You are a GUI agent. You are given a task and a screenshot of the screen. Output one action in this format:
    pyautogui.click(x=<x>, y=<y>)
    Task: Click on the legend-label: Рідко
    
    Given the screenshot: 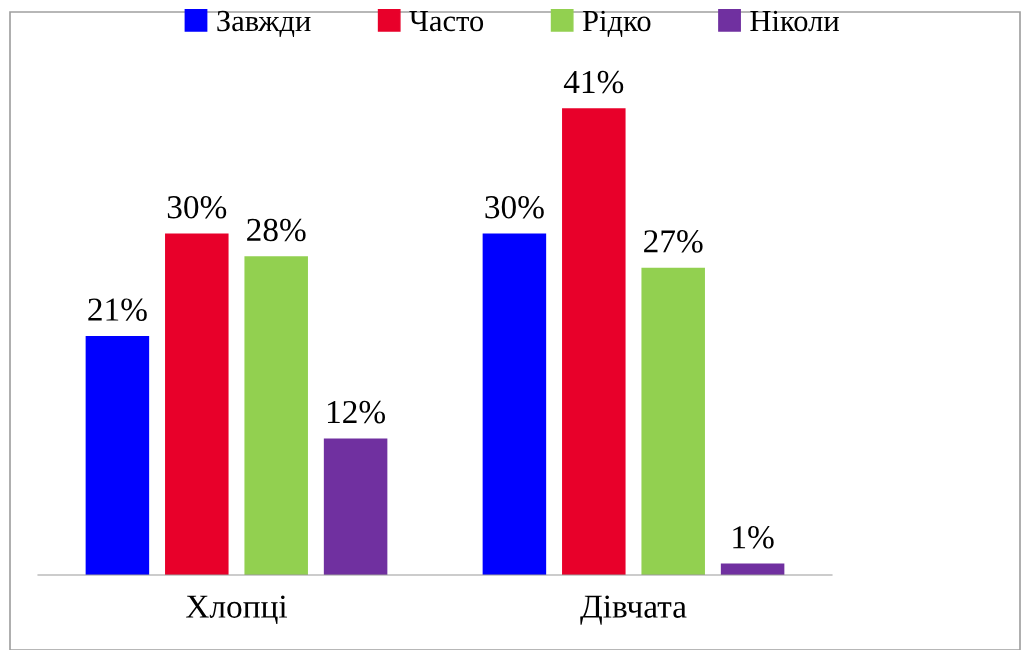 What is the action you would take?
    pyautogui.click(x=616, y=23)
    